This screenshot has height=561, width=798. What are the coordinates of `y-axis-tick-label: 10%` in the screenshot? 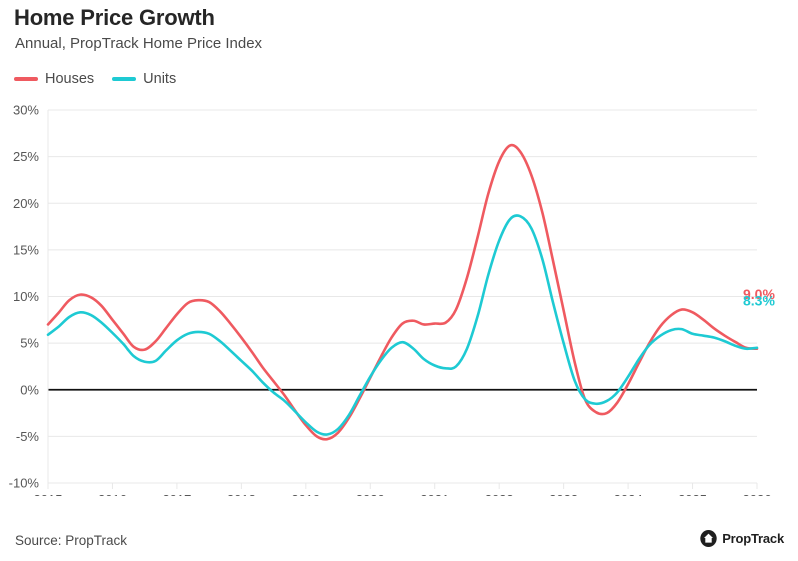 It's located at (26, 296).